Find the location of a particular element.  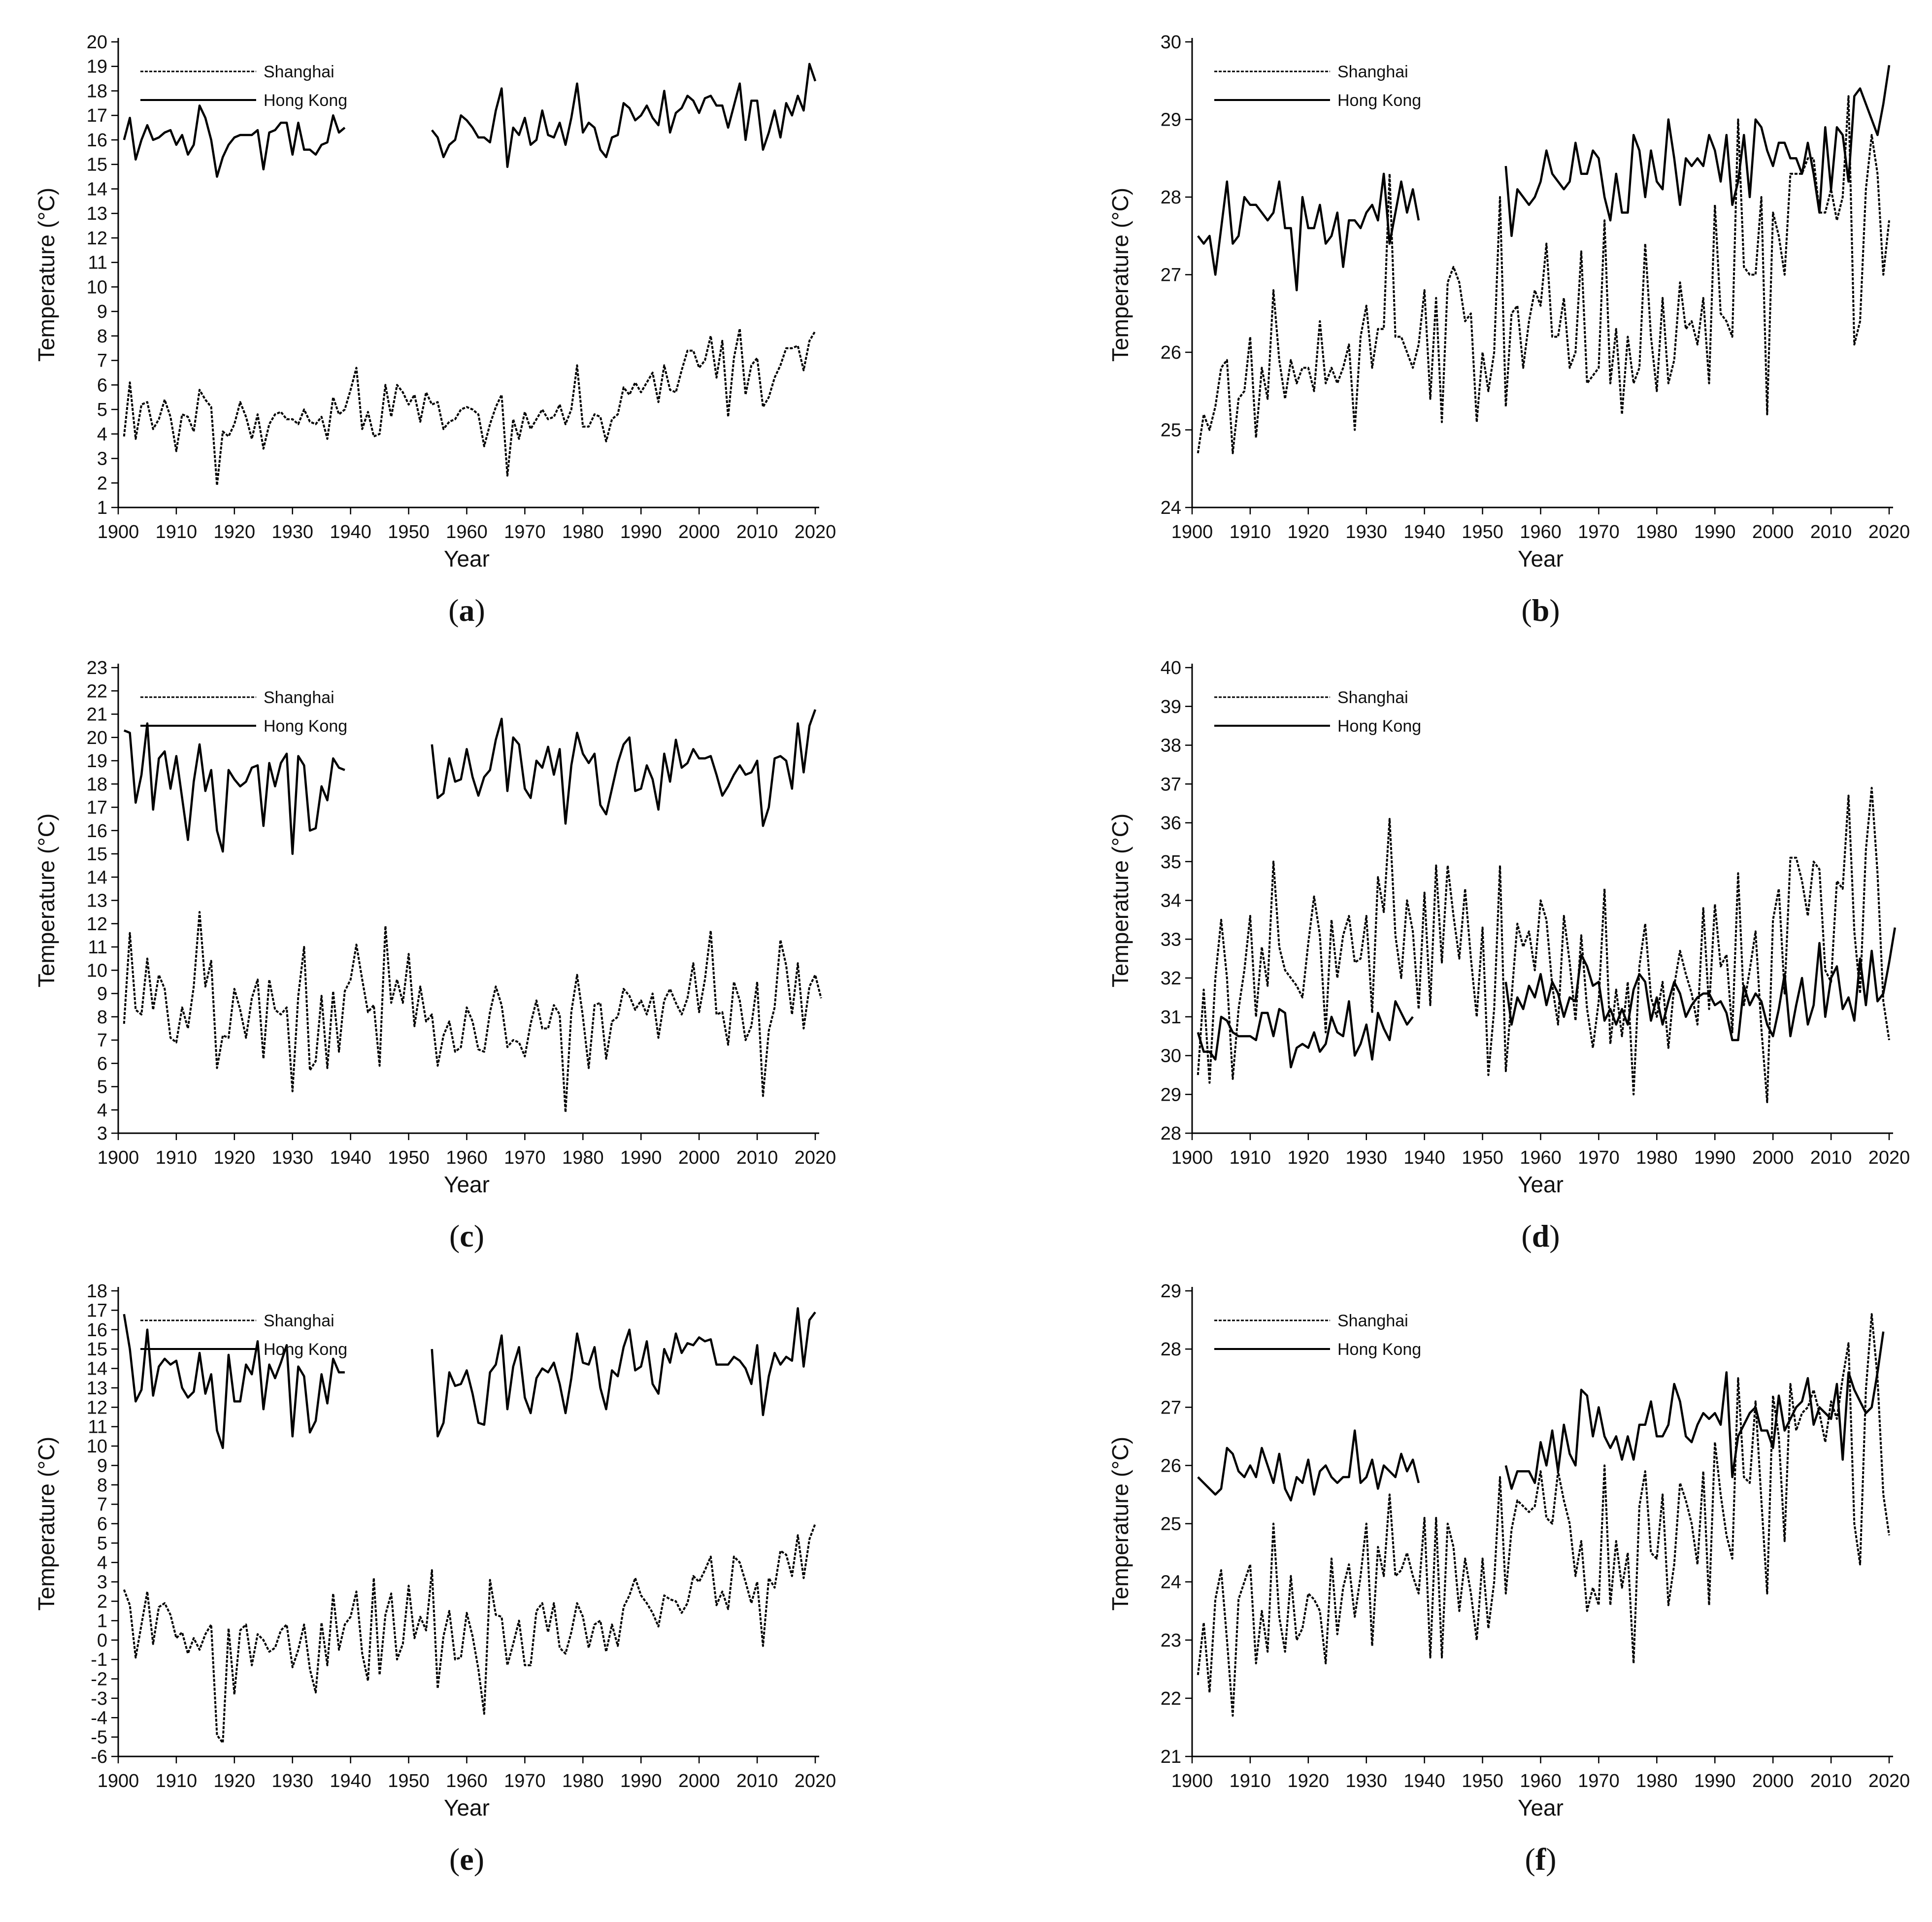

y-tick-label: 9 is located at coordinates (102, 1465).